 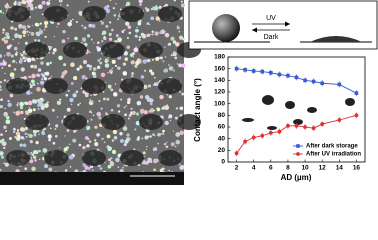 I want to click on y-tick-label: 80, so click(x=222, y=115).